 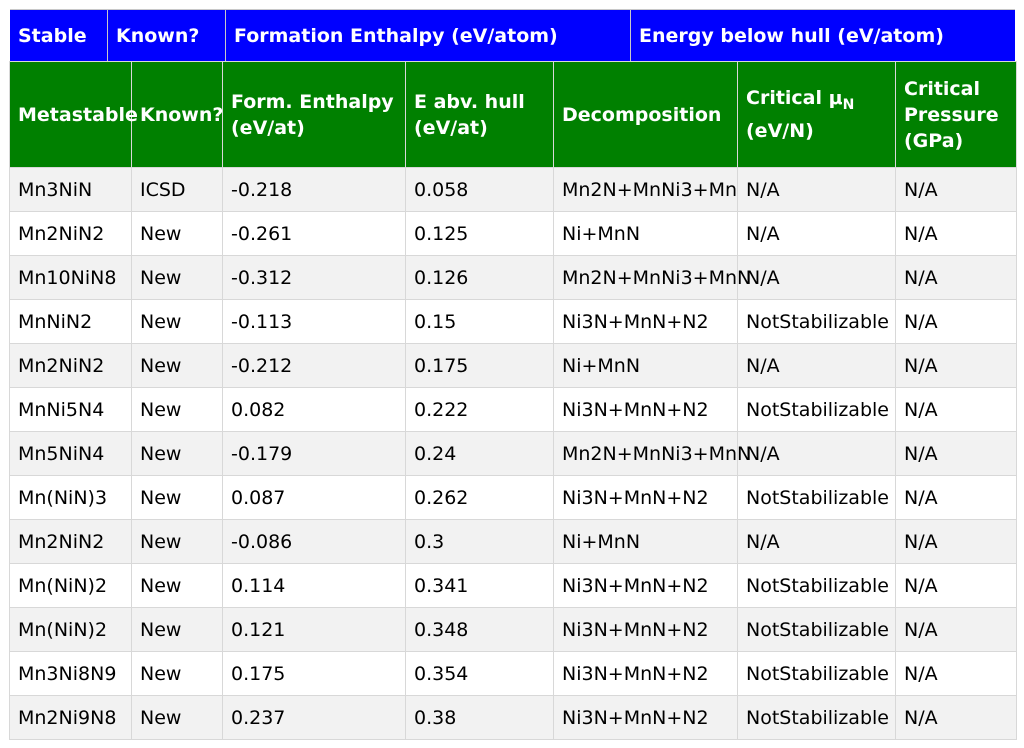 I want to click on cell-ehull: 0.125, so click(x=479, y=233).